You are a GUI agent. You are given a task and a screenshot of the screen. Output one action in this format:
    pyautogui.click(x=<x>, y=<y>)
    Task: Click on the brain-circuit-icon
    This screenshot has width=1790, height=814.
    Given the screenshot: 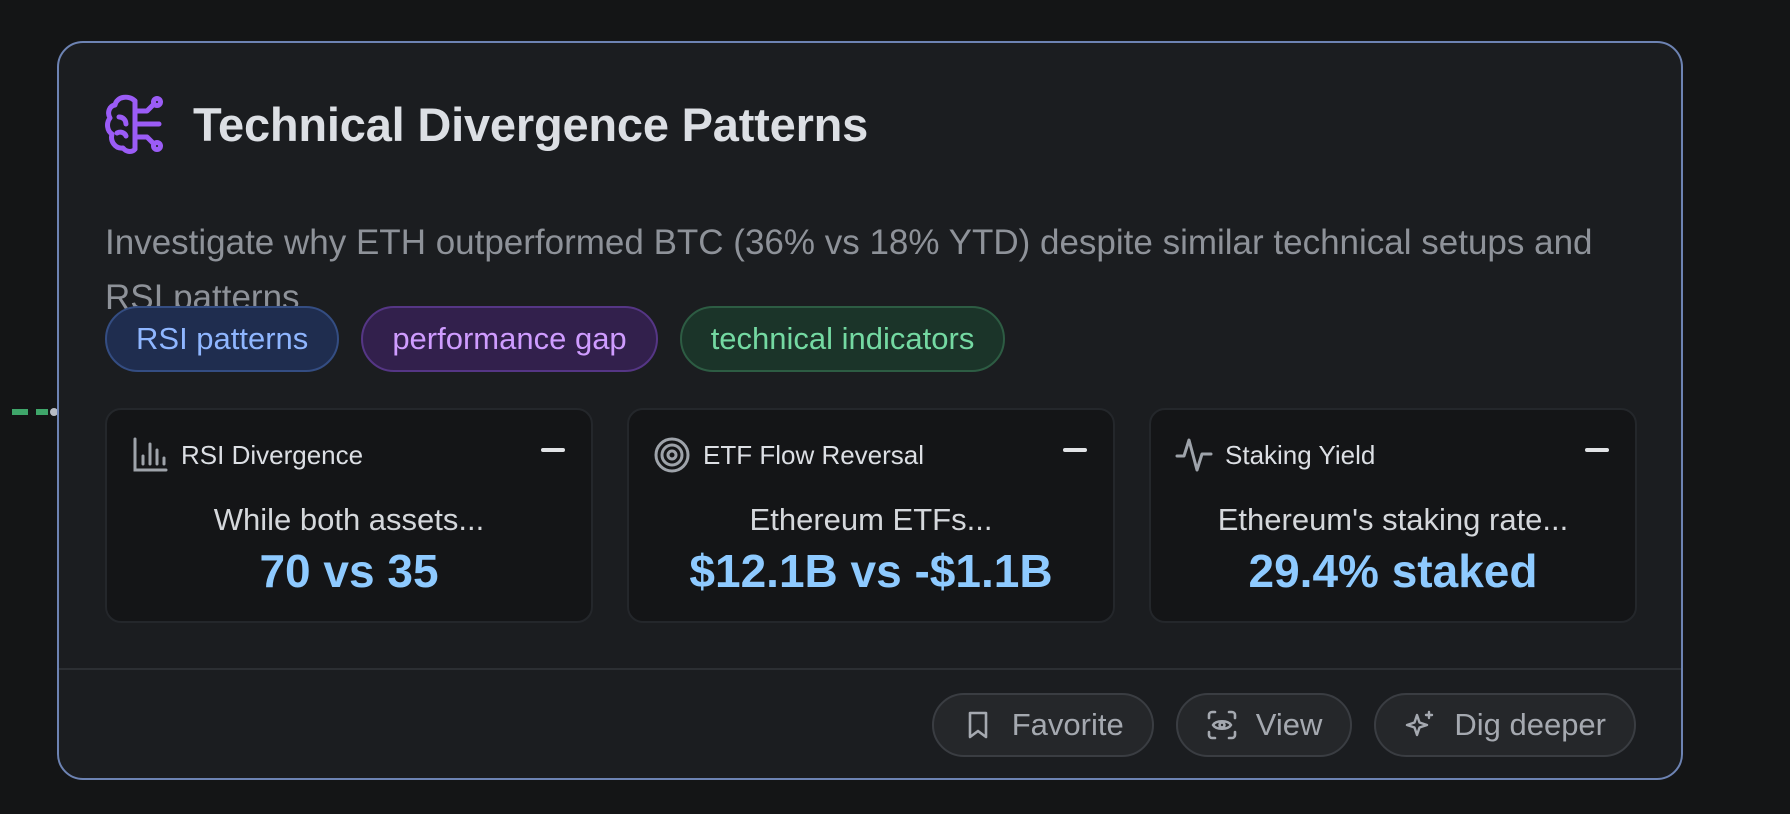 What is the action you would take?
    pyautogui.click(x=134, y=124)
    